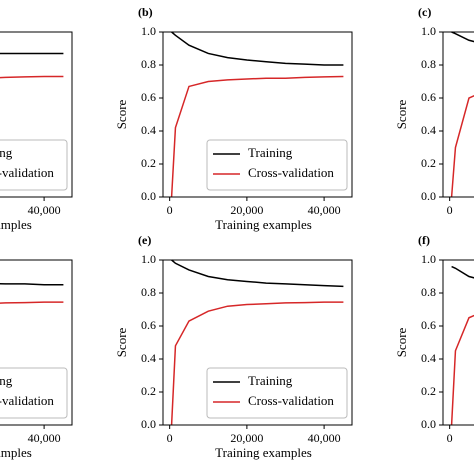 The image size is (474, 474). Describe the element at coordinates (145, 12) in the screenshot. I see `panel-title: (b)` at that location.